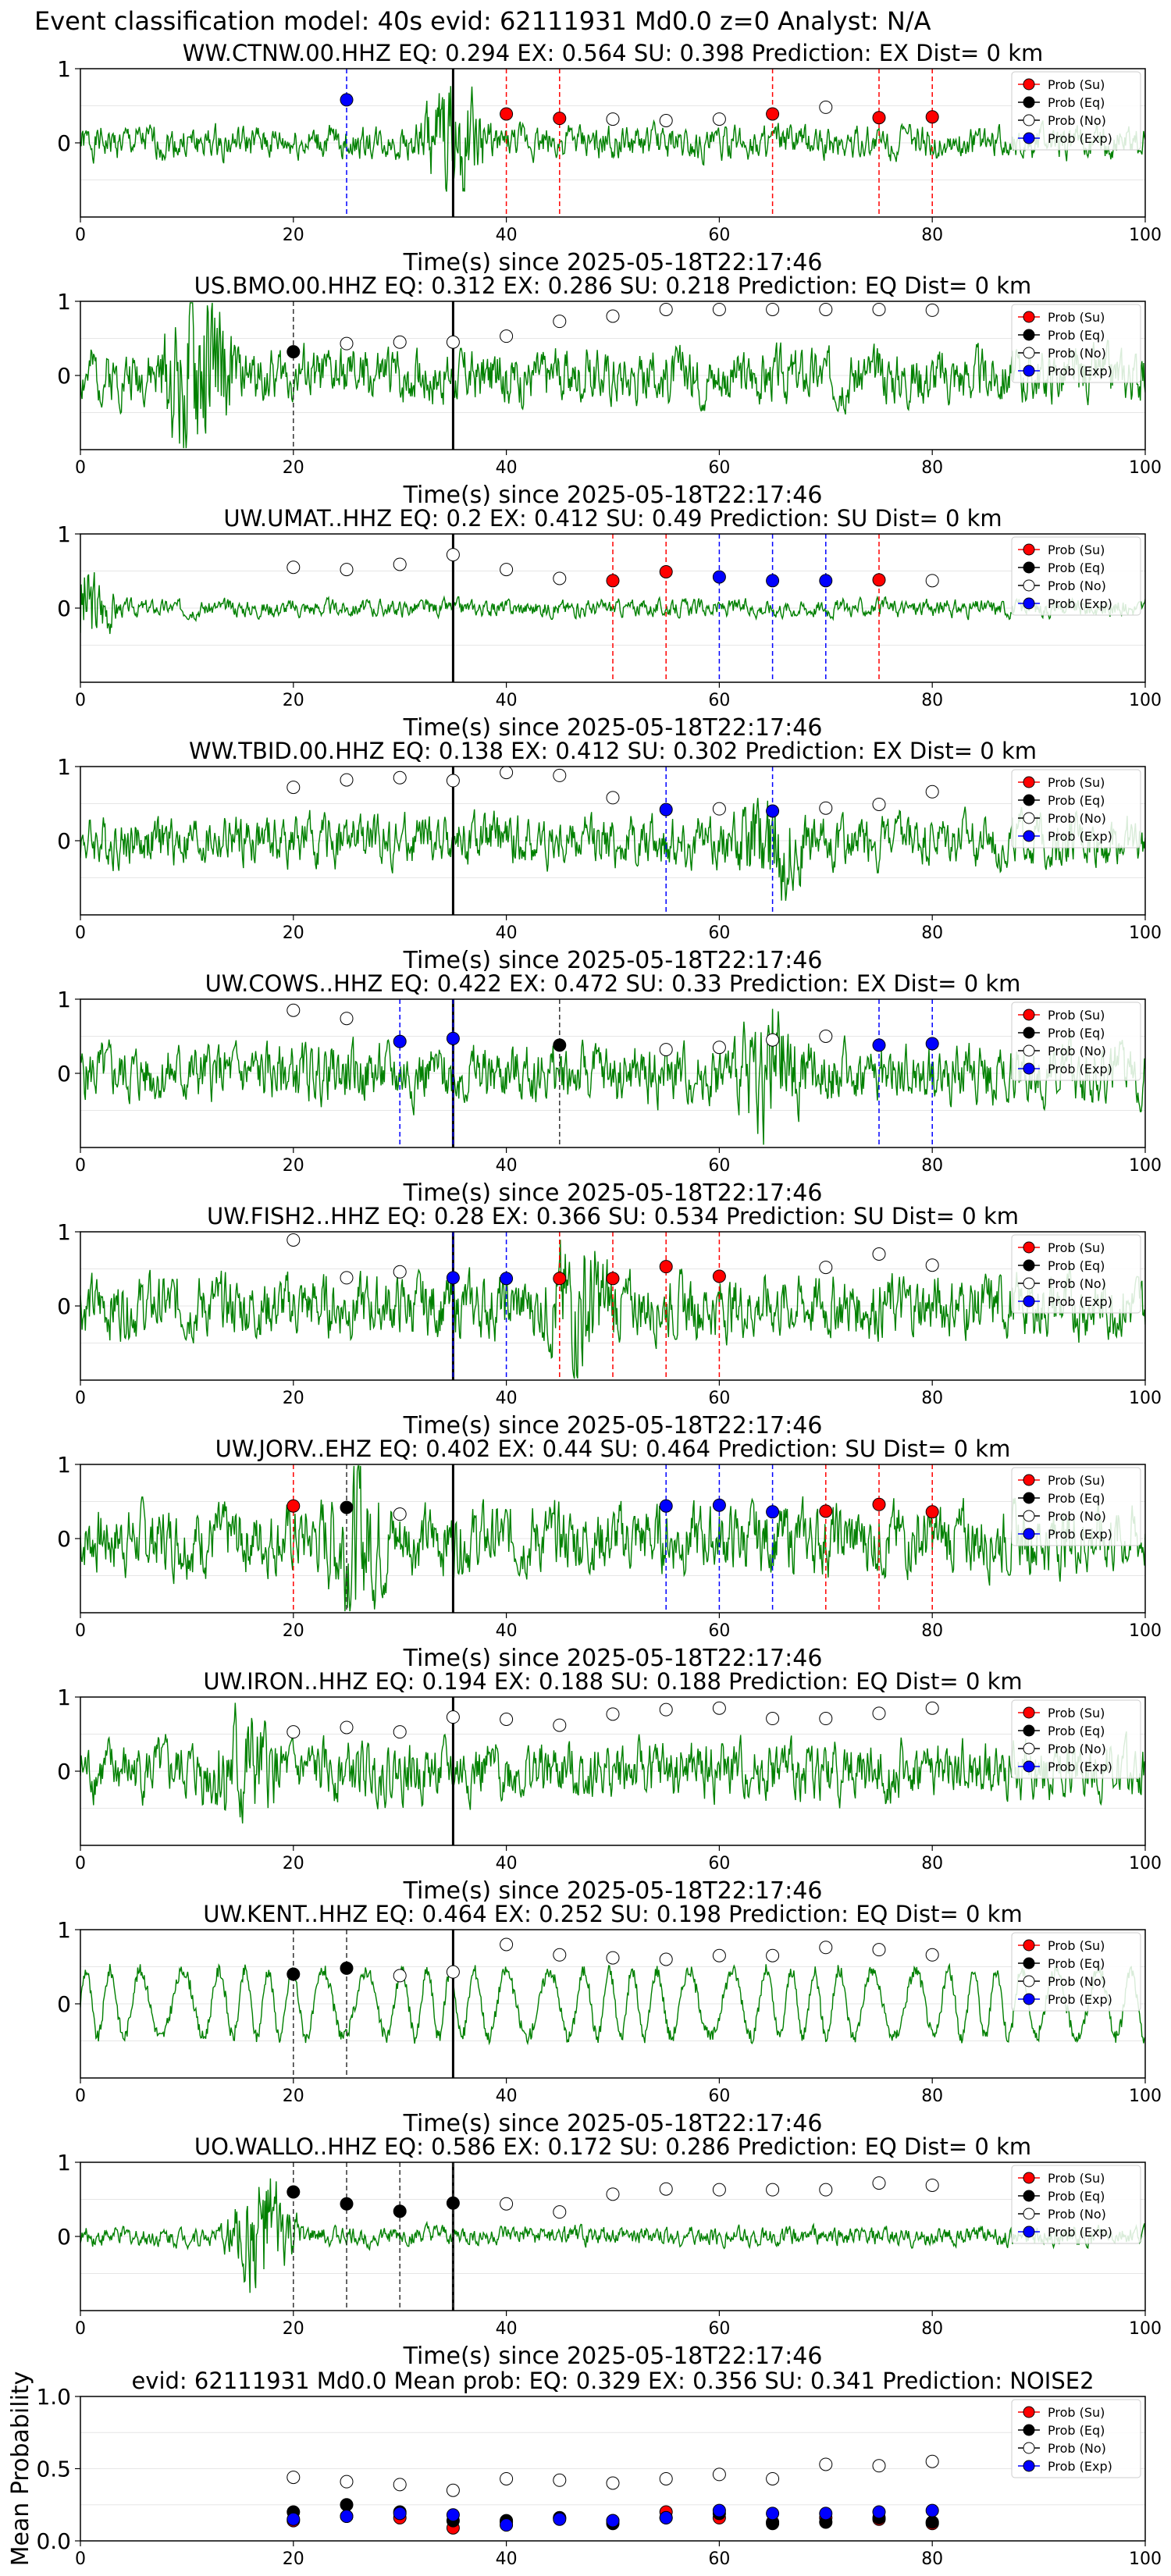 The image size is (1171, 2576). I want to click on legend-box, so click(1076, 343).